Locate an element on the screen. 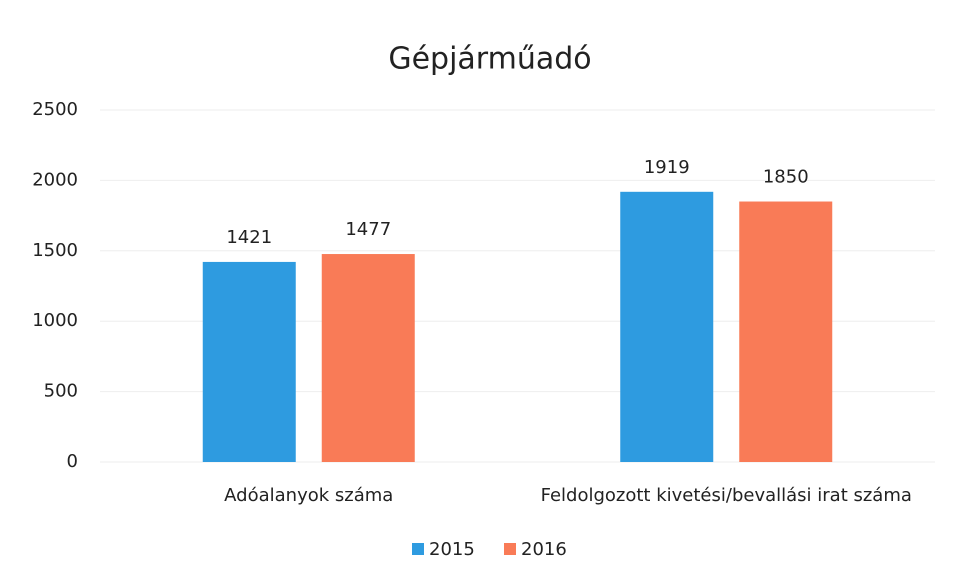 The width and height of the screenshot is (959, 577). legend-label: 2015 is located at coordinates (452, 549).